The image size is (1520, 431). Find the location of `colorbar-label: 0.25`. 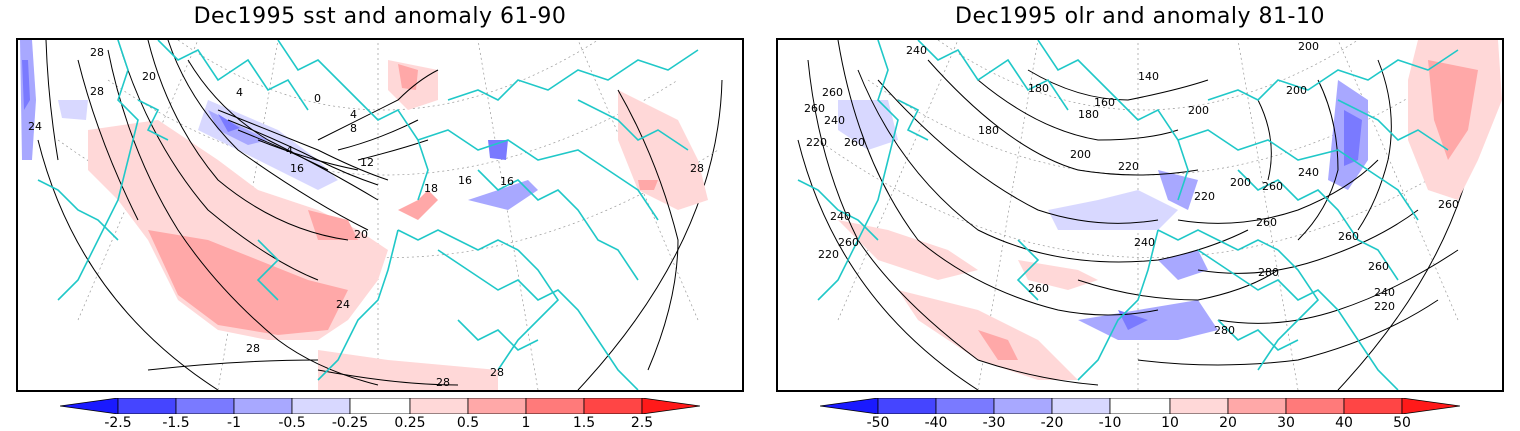

colorbar-label: 0.25 is located at coordinates (410, 423).